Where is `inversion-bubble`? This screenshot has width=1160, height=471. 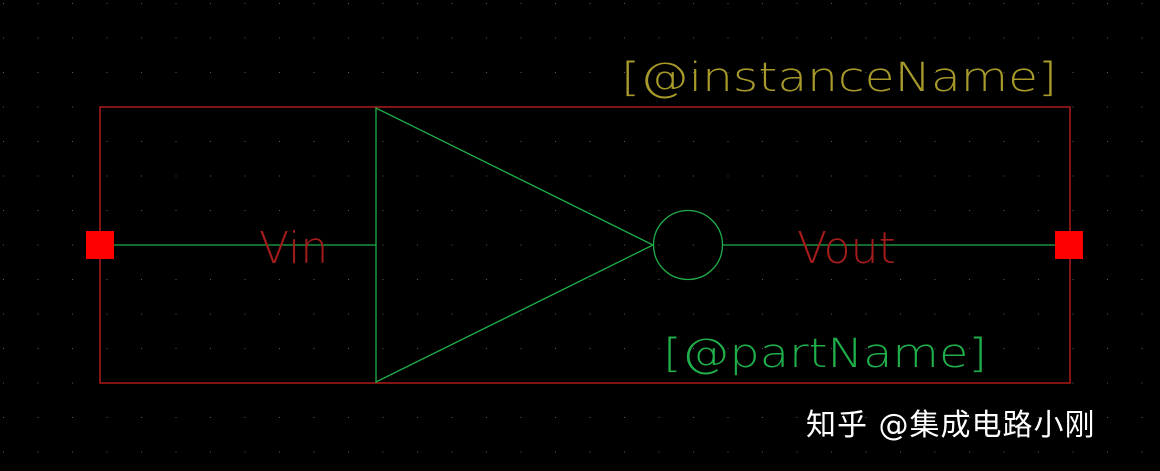
inversion-bubble is located at coordinates (688, 245).